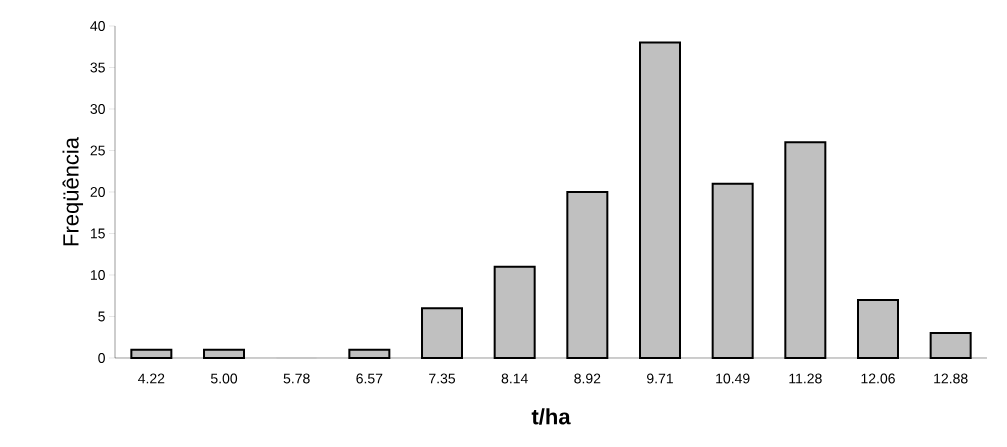 The image size is (1007, 447). What do you see at coordinates (97, 67) in the screenshot?
I see `y-tick-label: 35` at bounding box center [97, 67].